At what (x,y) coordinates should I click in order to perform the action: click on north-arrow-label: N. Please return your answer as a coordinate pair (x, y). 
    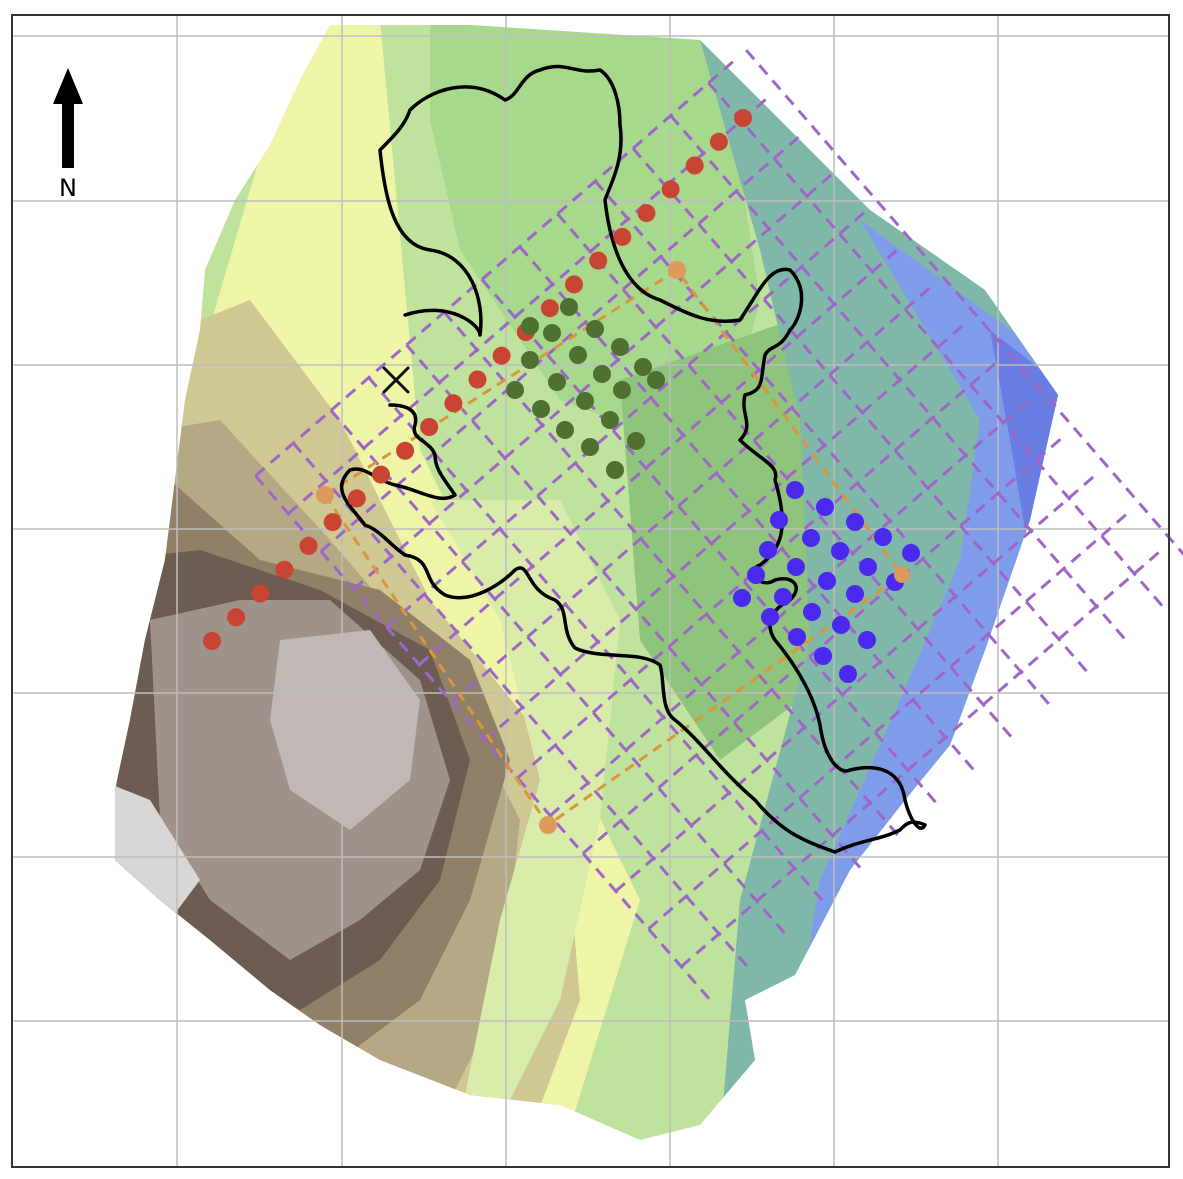
    Looking at the image, I should click on (68, 188).